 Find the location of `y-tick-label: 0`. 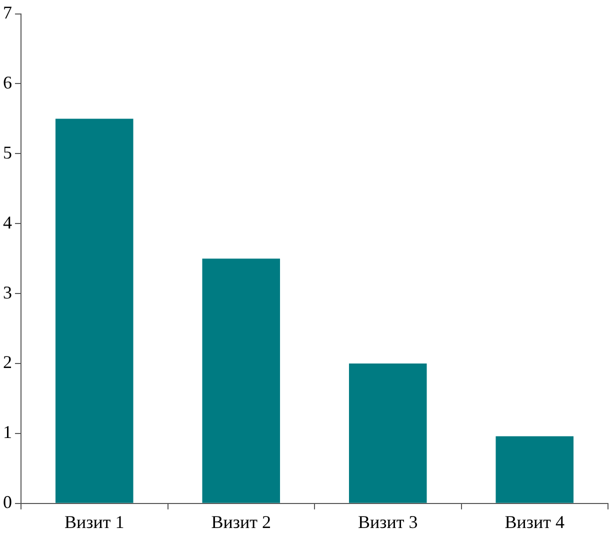

y-tick-label: 0 is located at coordinates (7, 502).